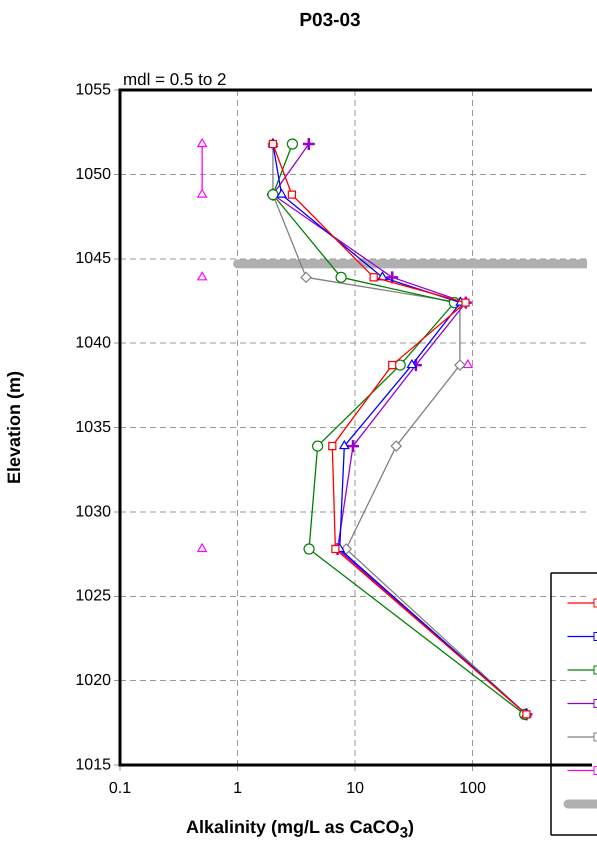  Describe the element at coordinates (355, 789) in the screenshot. I see `x-tick-label: 10` at that location.